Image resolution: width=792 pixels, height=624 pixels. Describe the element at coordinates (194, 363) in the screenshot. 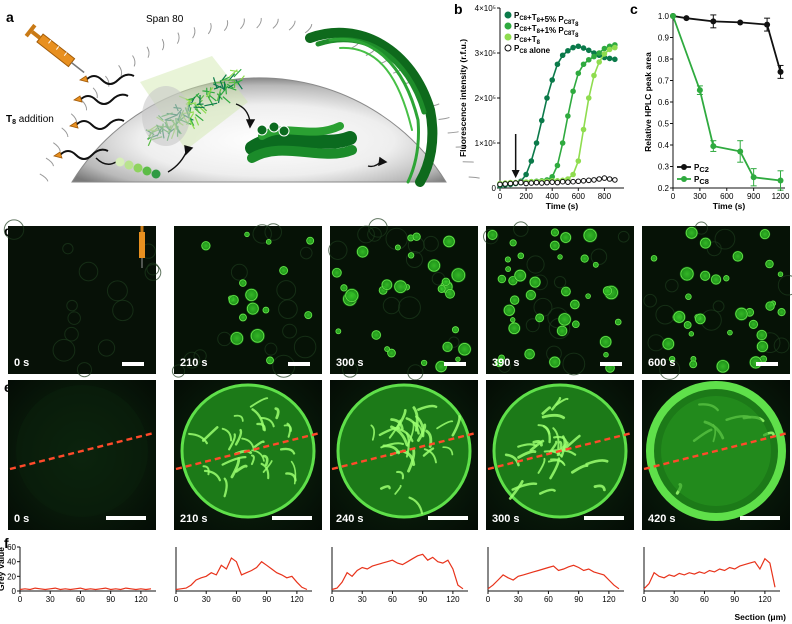

I see `time-label: 210 s` at that location.